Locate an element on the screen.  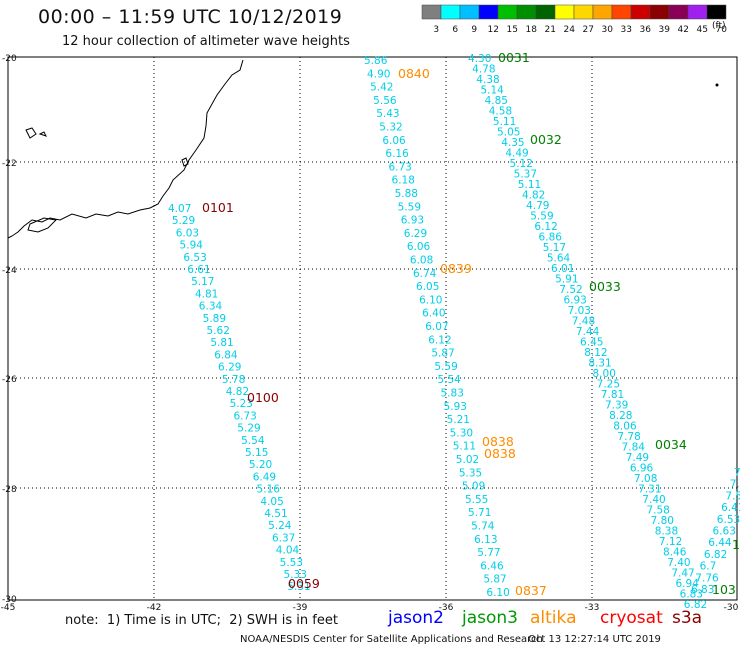
time-label: 0101 is located at coordinates (218, 207).